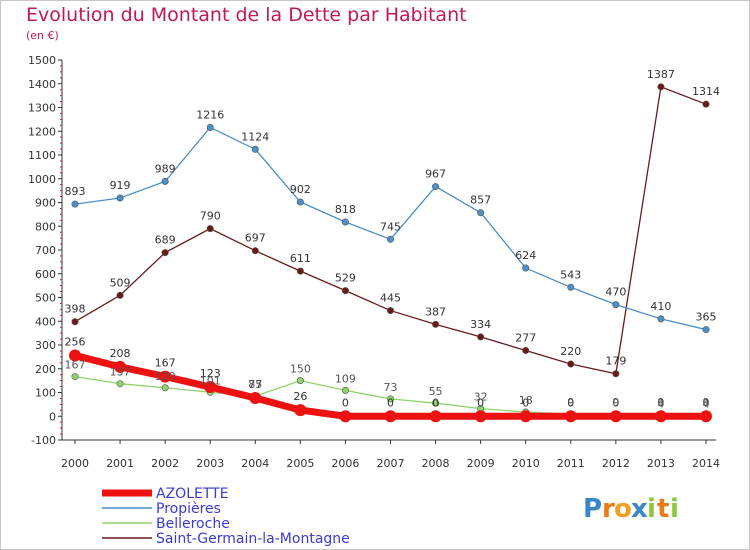  What do you see at coordinates (42, 35) in the screenshot?
I see `chart-subtitle: (en €)` at bounding box center [42, 35].